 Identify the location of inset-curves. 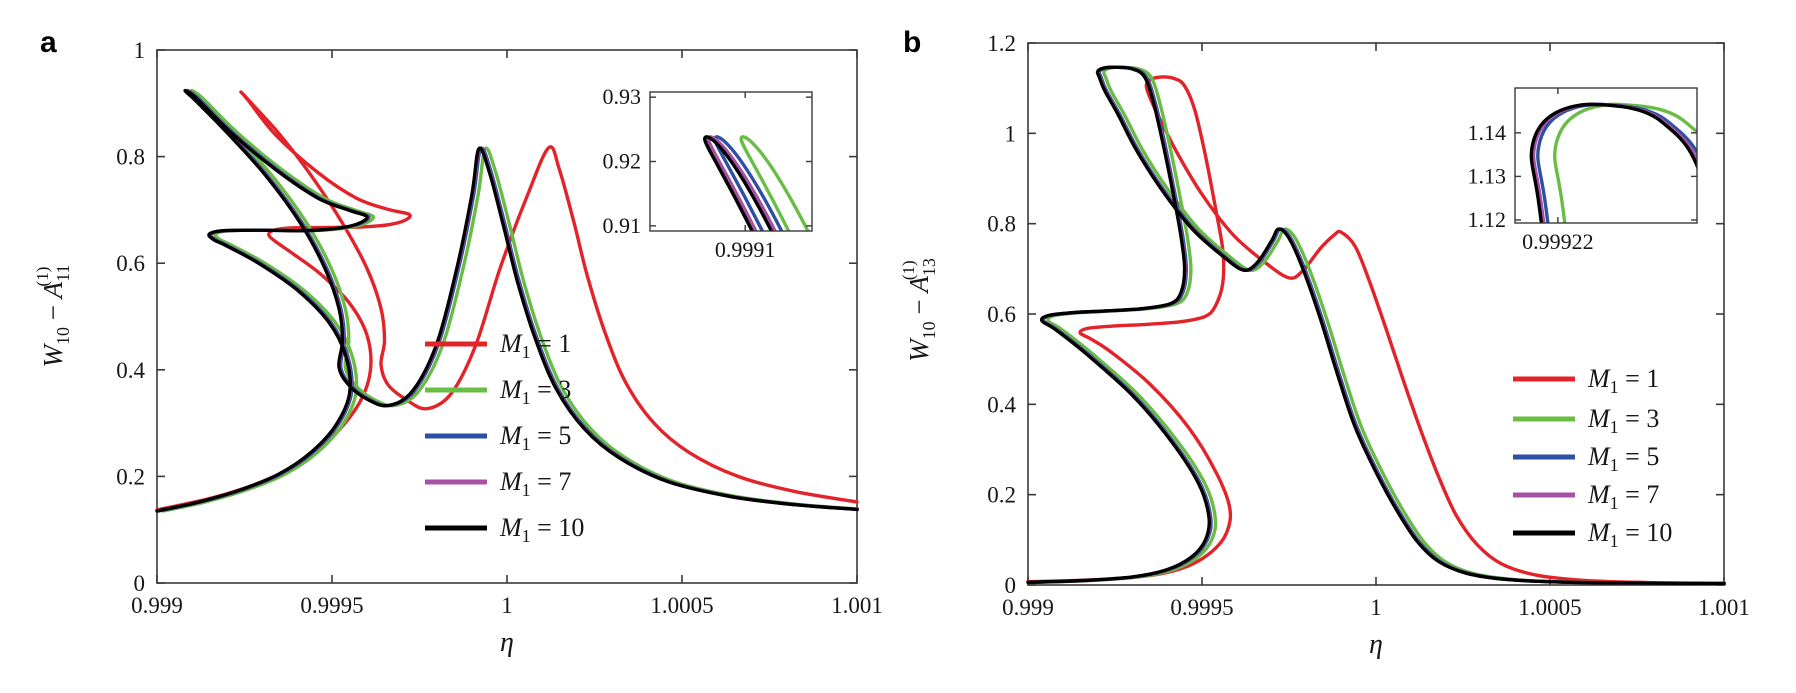
(1613, 162).